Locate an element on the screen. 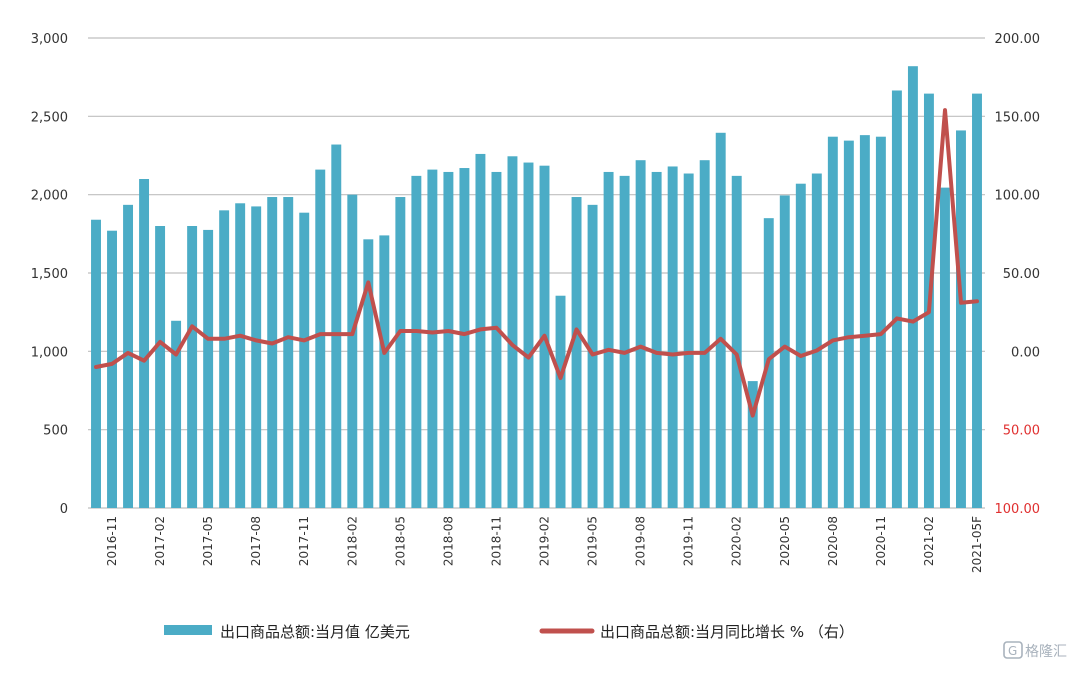 The width and height of the screenshot is (1080, 673). x-tick-label: 2018-02 is located at coordinates (352, 541).